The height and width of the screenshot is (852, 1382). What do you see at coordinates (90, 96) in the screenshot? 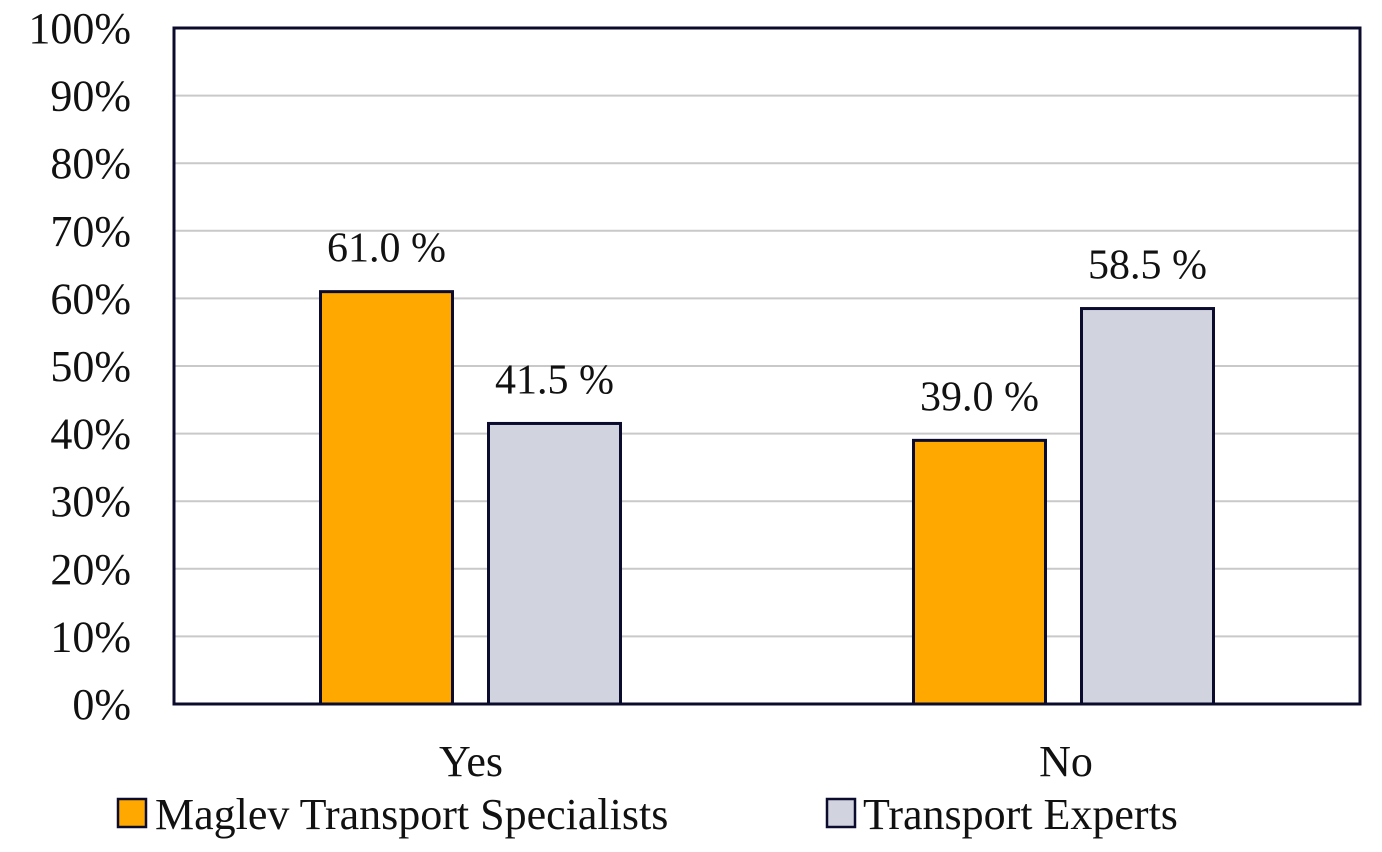
I see `y-tick-label: 90%` at bounding box center [90, 96].